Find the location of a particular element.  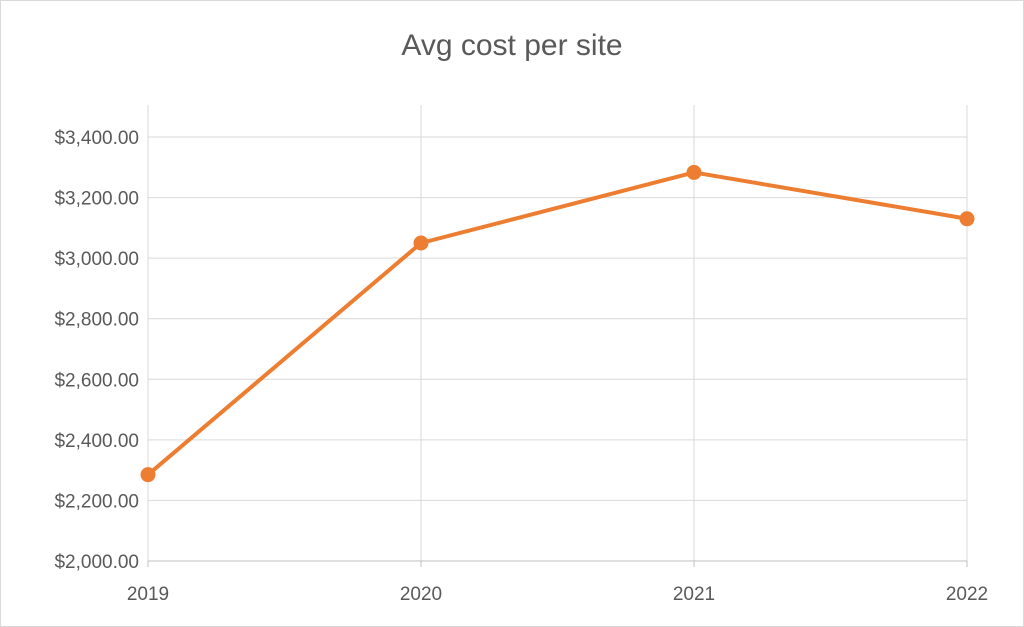

y-tick-label: $3,000.00 is located at coordinates (96, 259).